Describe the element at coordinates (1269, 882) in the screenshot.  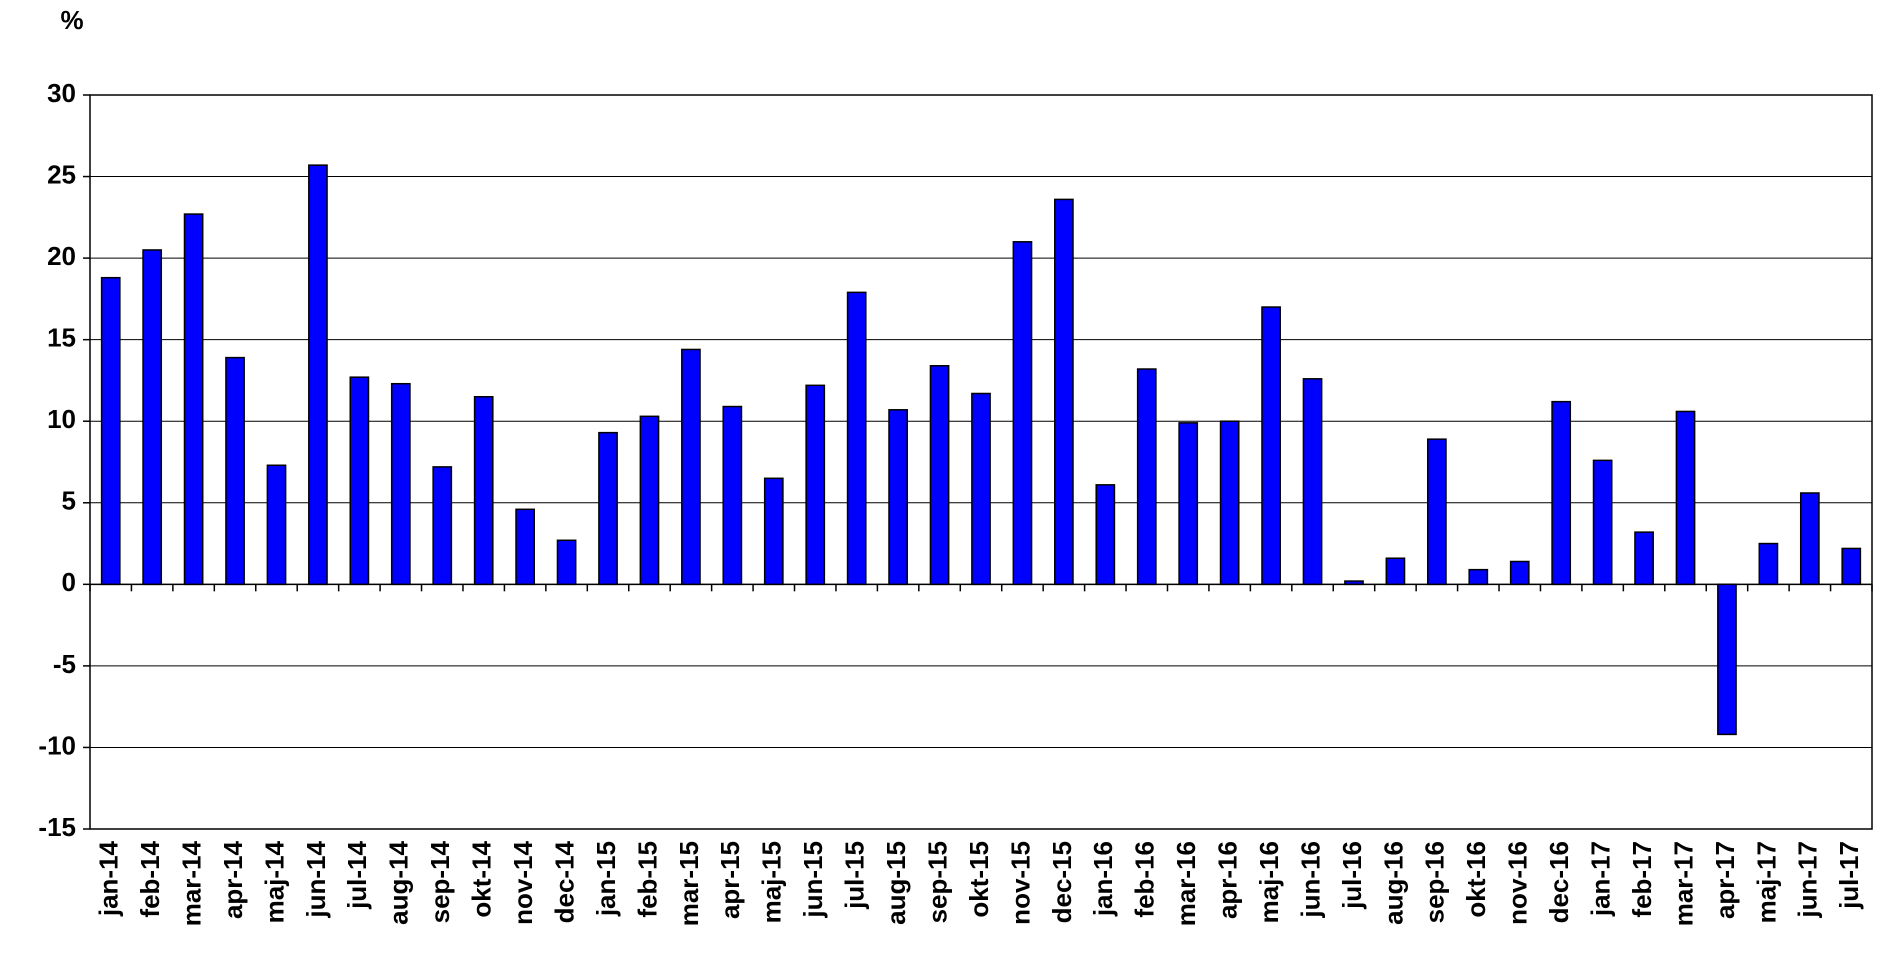
I see `x-tick-label: maj-16` at that location.